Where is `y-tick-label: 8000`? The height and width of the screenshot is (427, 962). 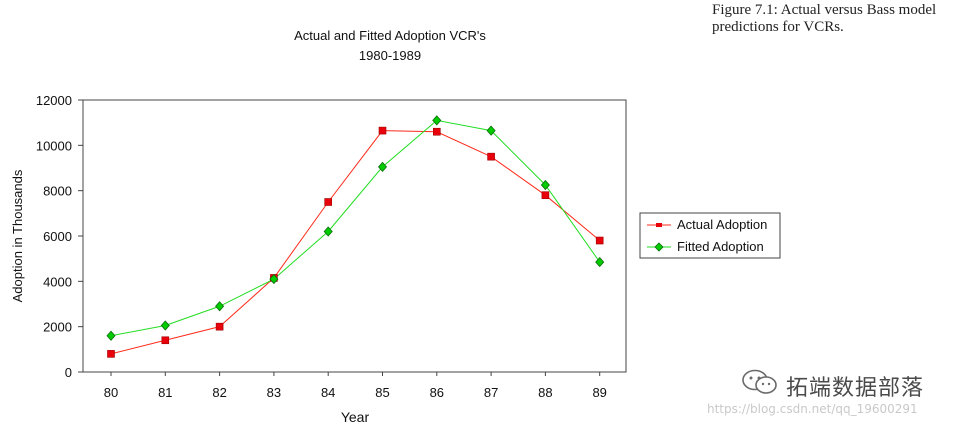 y-tick-label: 8000 is located at coordinates (57, 191).